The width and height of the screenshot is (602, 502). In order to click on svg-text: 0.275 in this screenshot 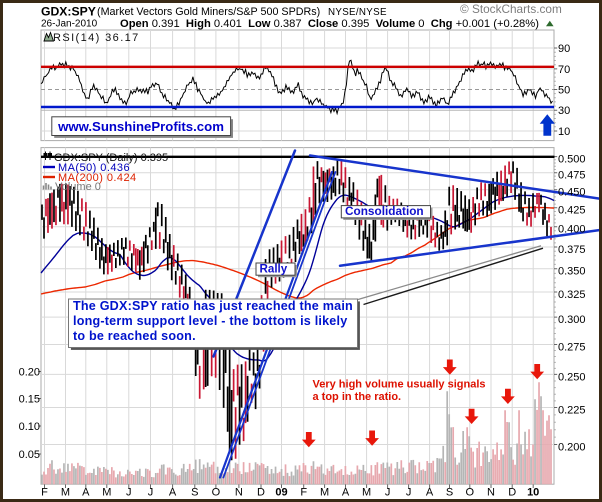, I will do `click(572, 347)`.